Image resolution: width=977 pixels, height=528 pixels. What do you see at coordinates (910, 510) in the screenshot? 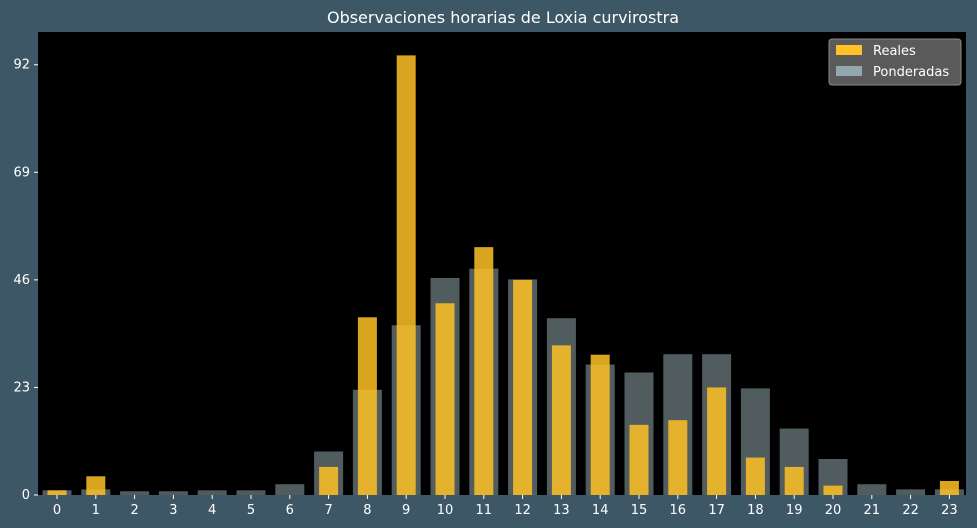
I see `x-tick-label-22: 22` at bounding box center [910, 510].